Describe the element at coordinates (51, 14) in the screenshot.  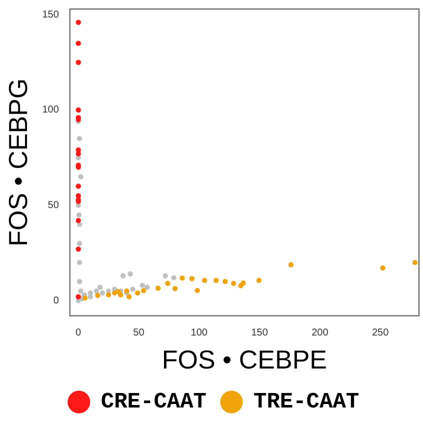
I see `y-tick-label: 150` at that location.